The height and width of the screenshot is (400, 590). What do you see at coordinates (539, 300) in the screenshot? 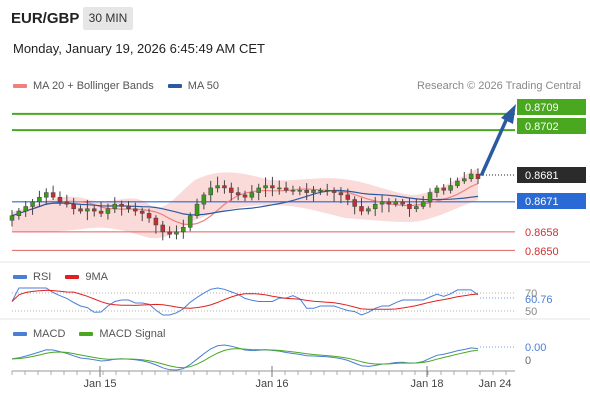
I see `rsi-tick-current: 60.76` at bounding box center [539, 300].